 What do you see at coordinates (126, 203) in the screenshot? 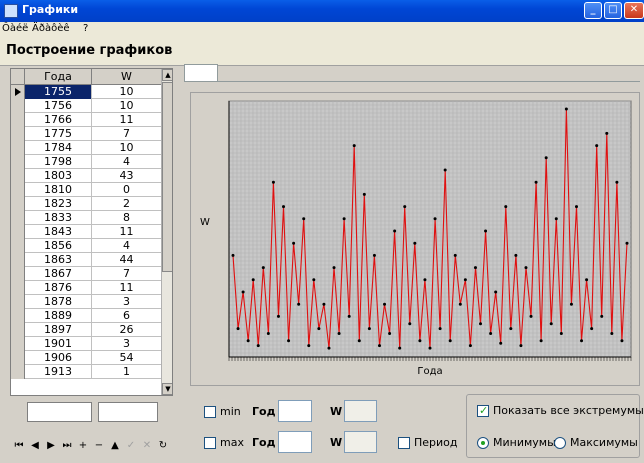
I see `cell-w: 2` at bounding box center [126, 203].